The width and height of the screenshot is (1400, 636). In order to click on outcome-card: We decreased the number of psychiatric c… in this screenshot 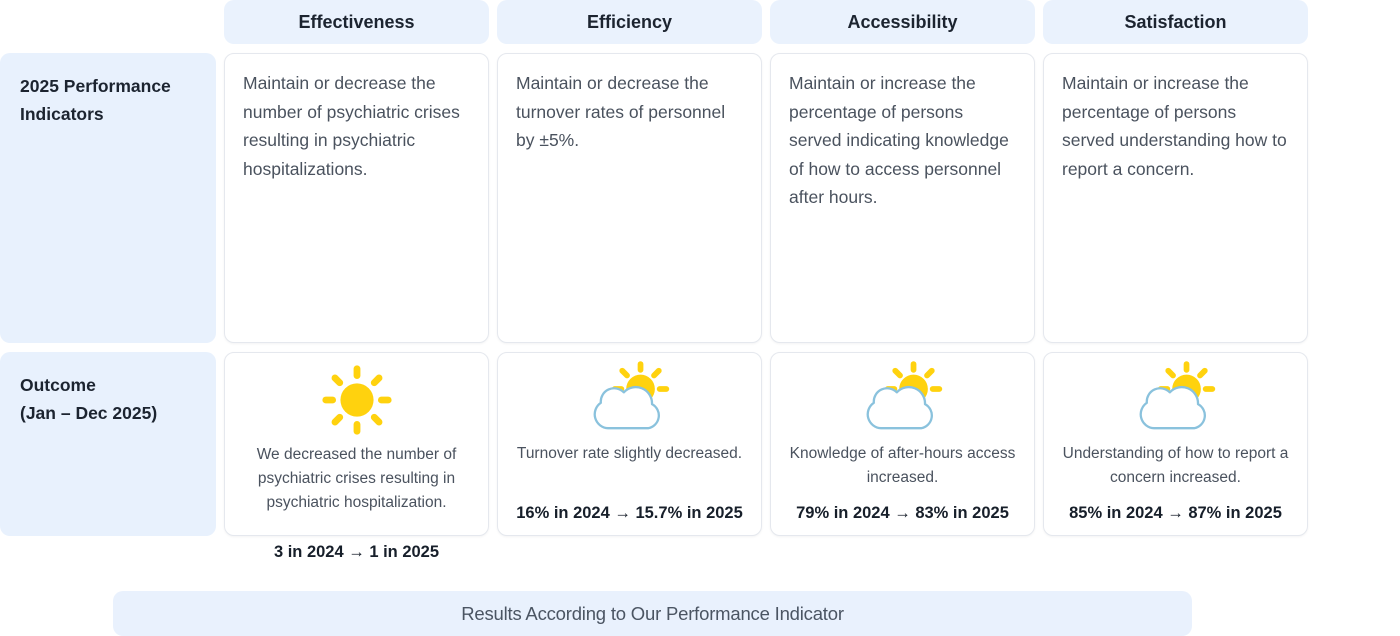, I will do `click(356, 444)`.